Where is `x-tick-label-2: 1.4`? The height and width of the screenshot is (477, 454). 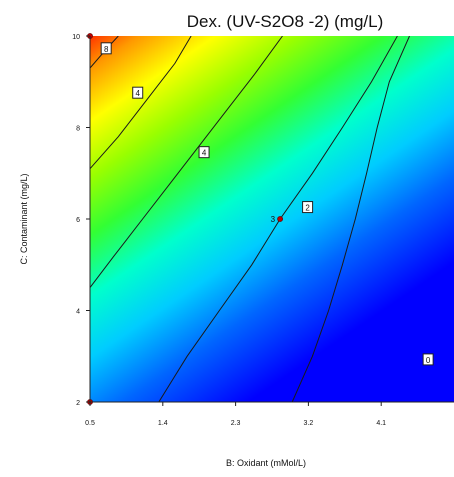
x-tick-label-2: 1.4 is located at coordinates (163, 423).